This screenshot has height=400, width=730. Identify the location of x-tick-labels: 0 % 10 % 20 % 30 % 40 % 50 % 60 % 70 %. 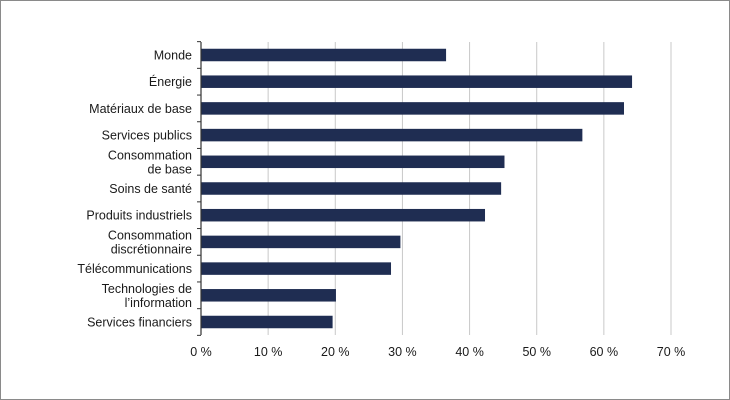
(437, 352).